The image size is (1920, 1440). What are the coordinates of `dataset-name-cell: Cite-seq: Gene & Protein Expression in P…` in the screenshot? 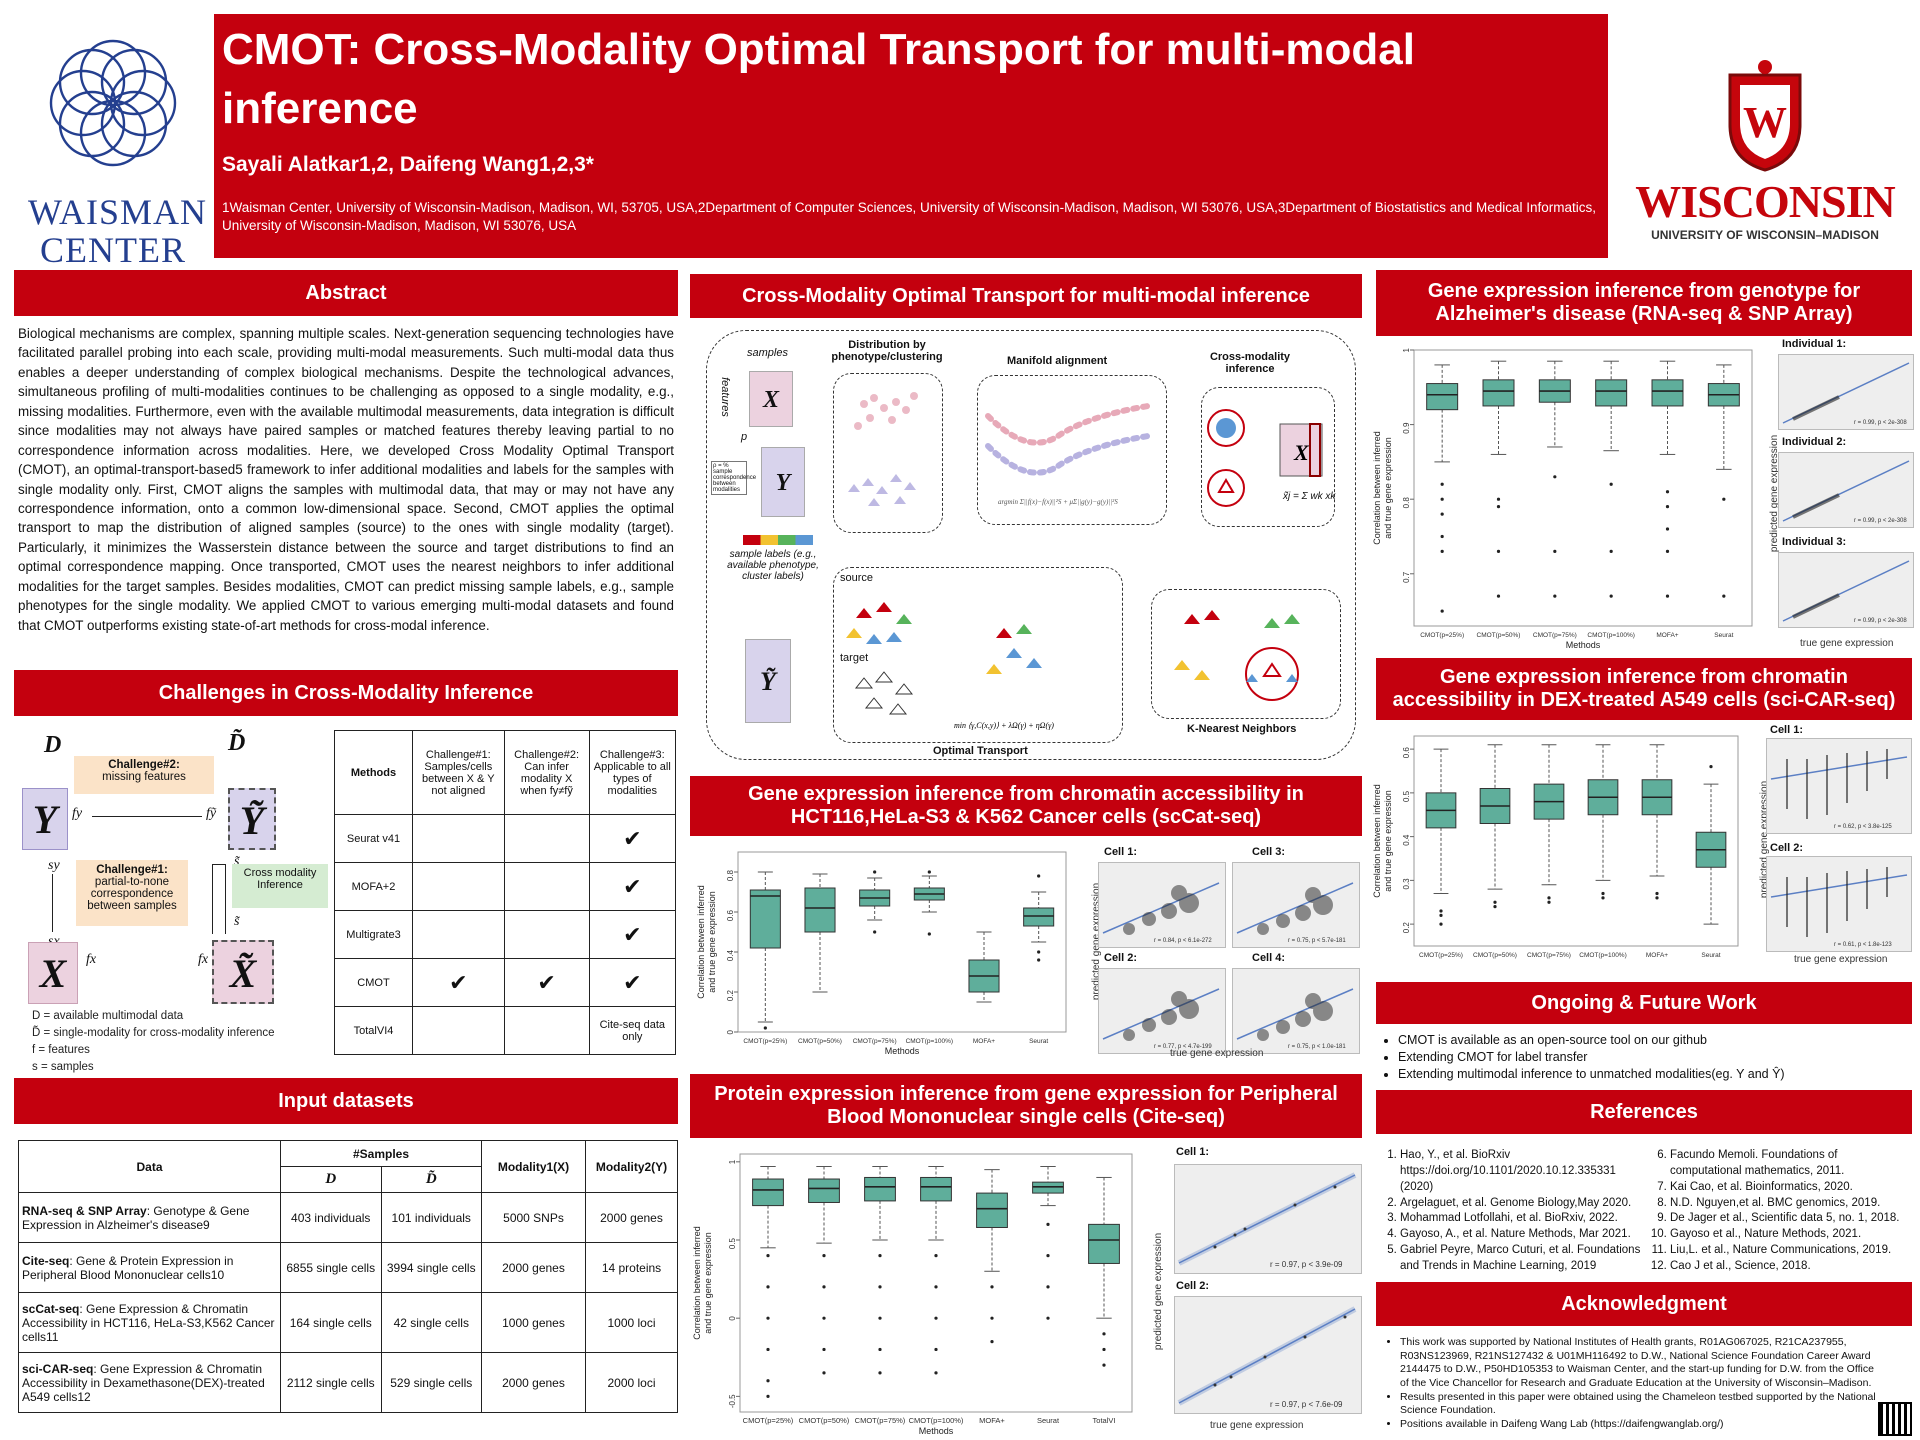 It's located at (149, 1267).